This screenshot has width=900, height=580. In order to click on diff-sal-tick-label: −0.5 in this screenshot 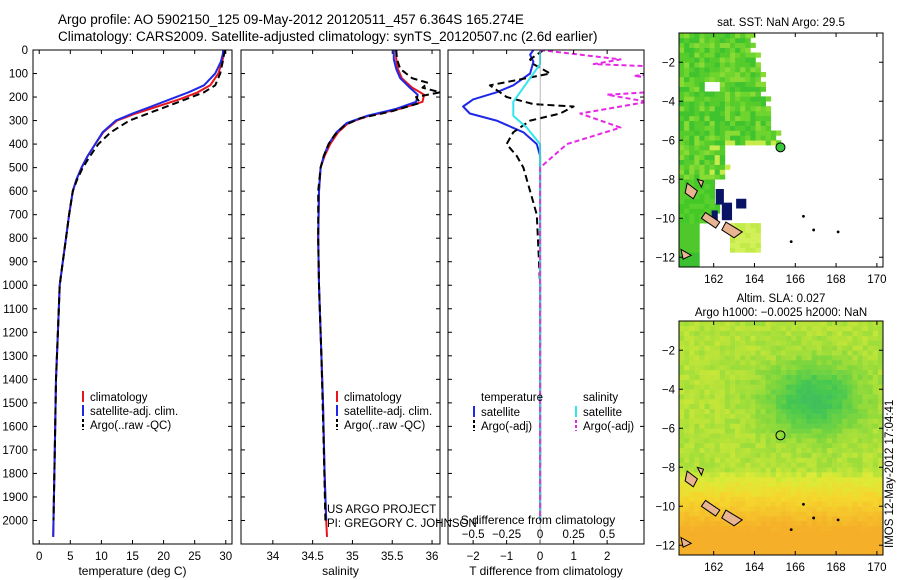, I will do `click(473, 535)`.